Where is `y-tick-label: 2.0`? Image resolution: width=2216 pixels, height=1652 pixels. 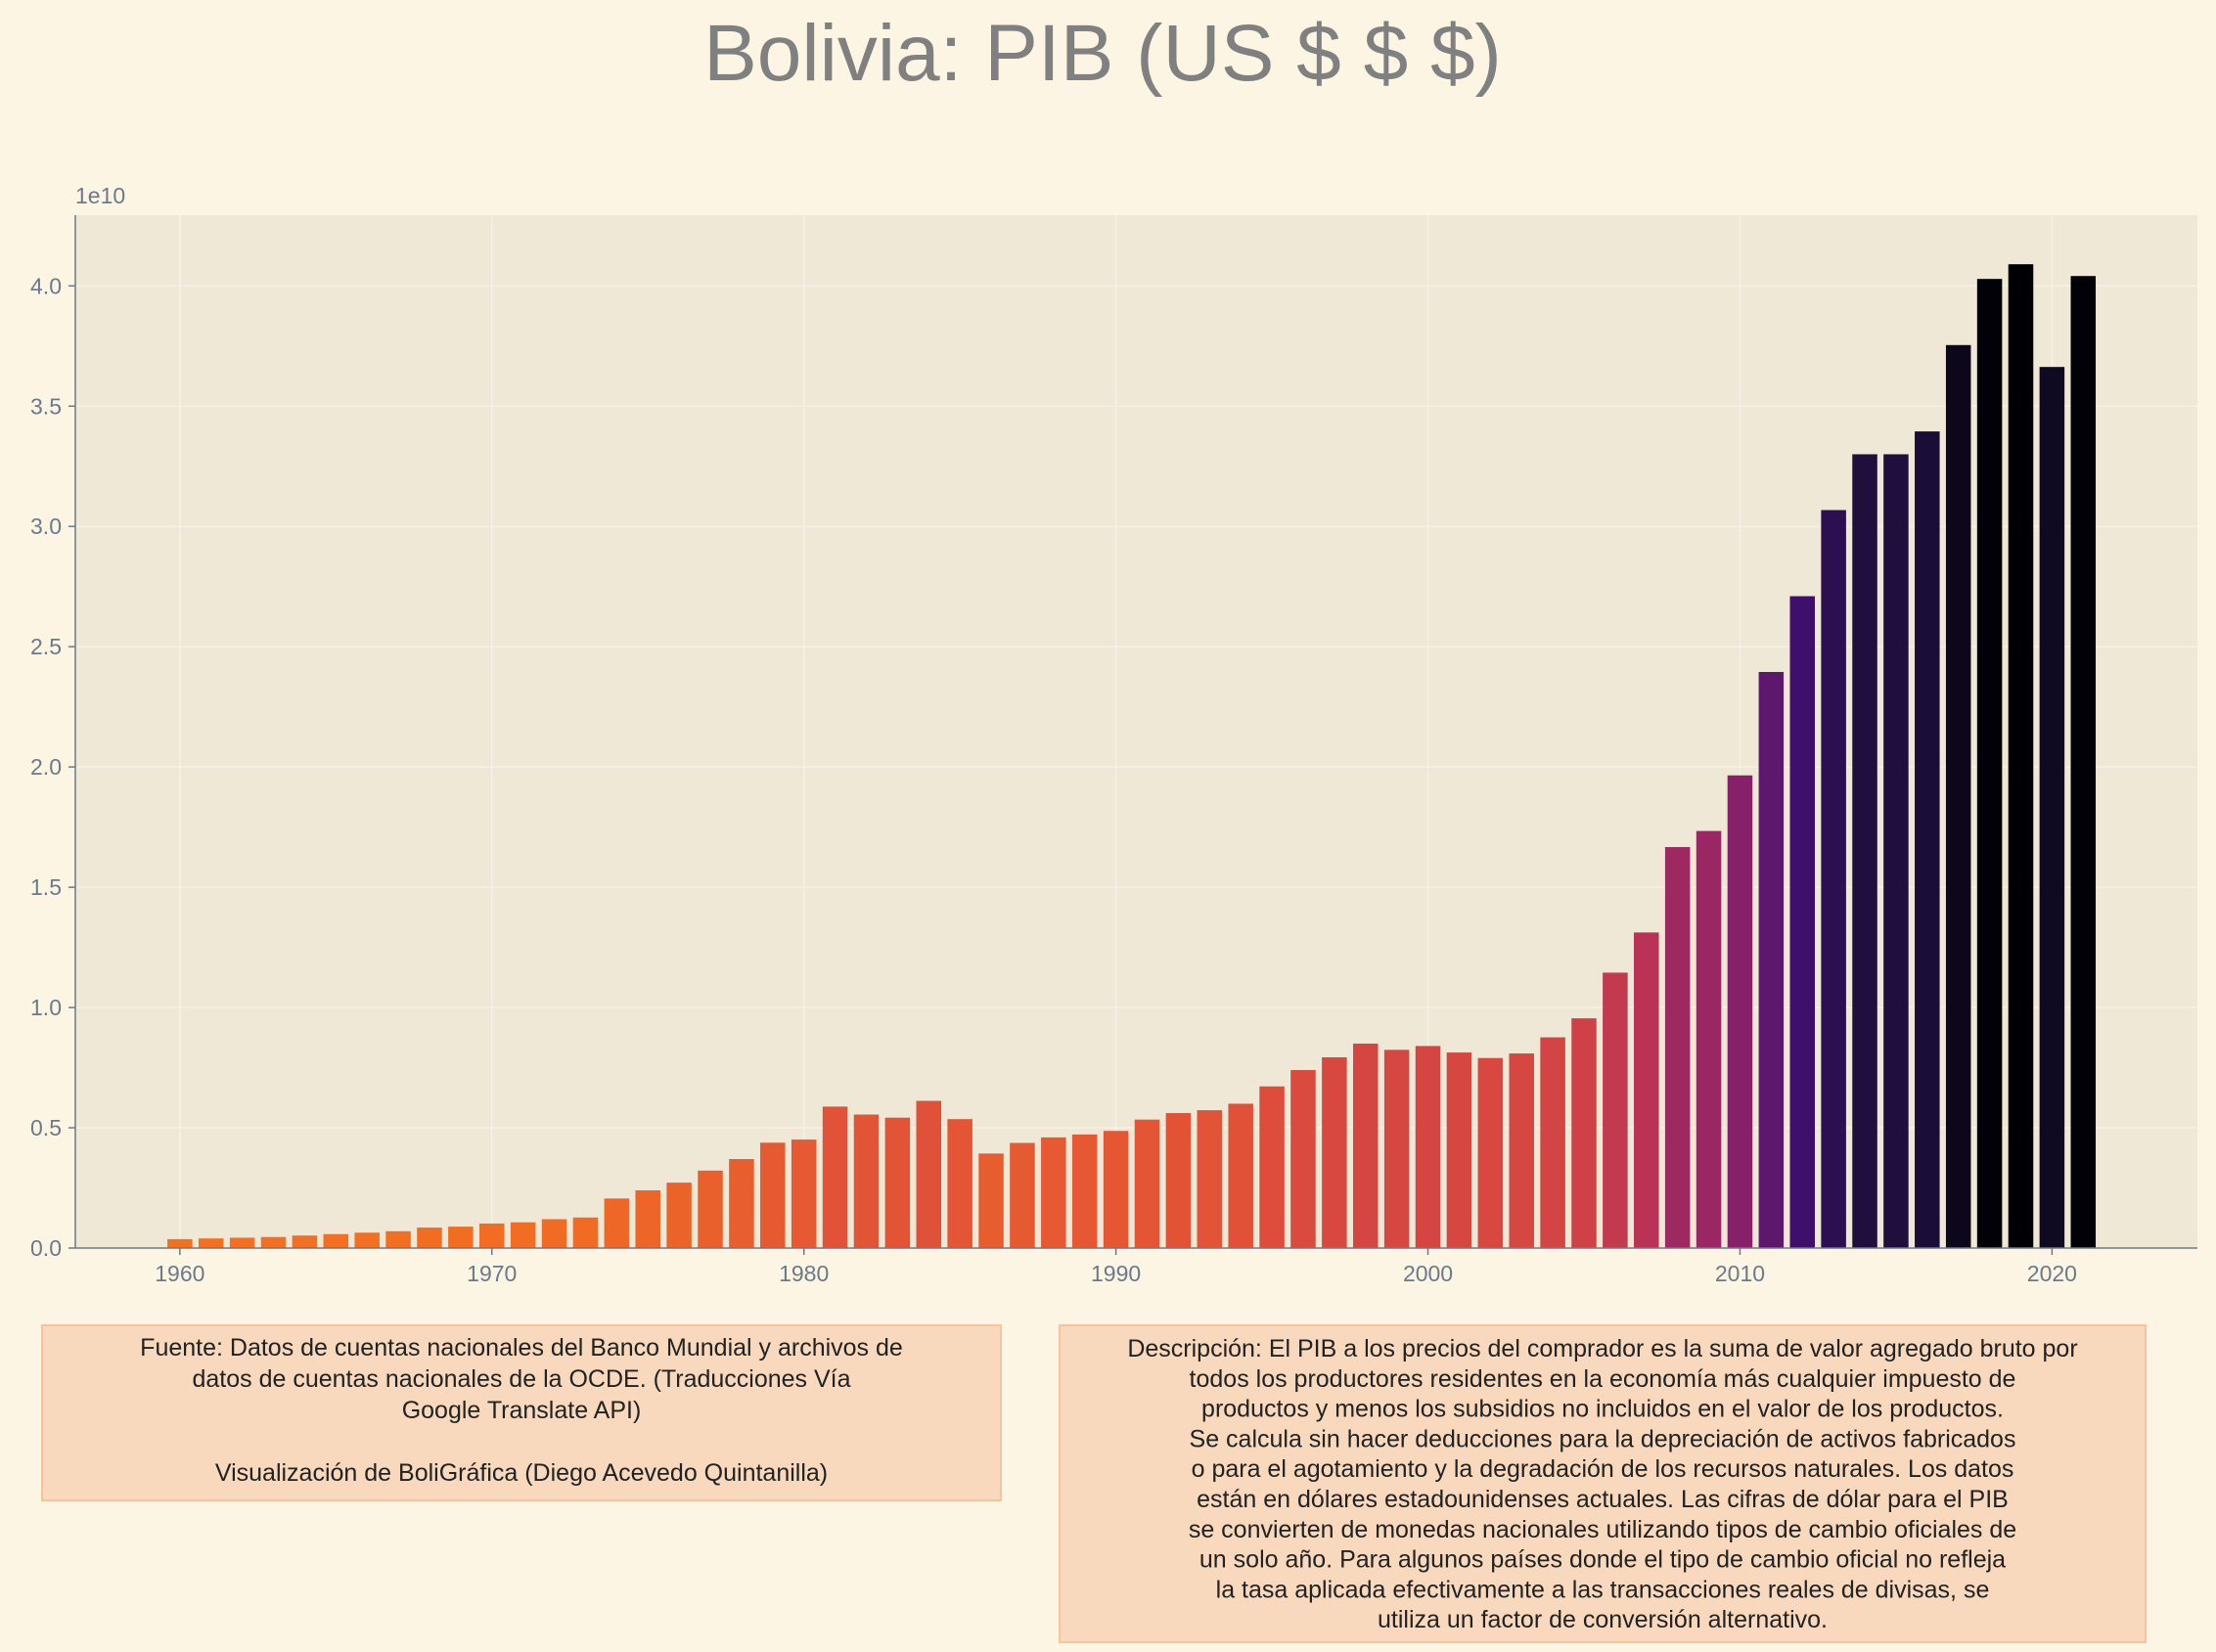 y-tick-label: 2.0 is located at coordinates (46, 767).